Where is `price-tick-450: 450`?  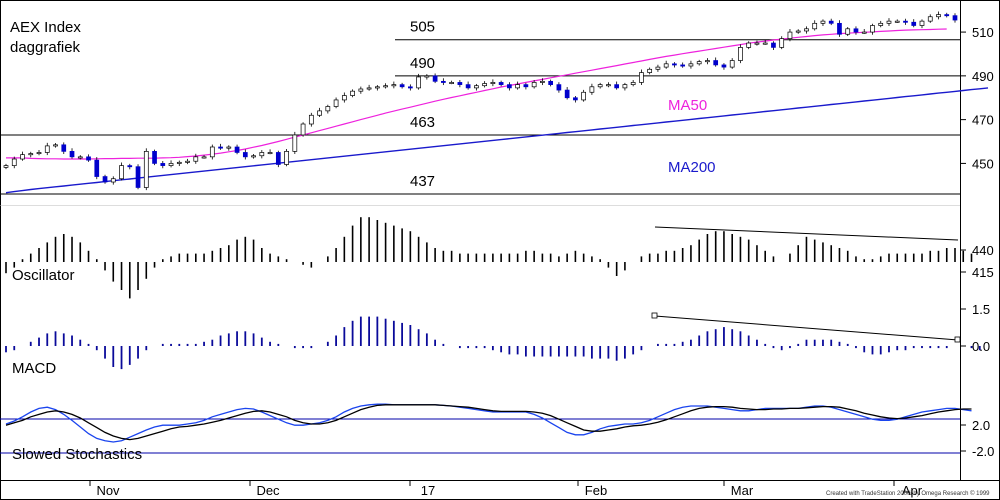 price-tick-450: 450 is located at coordinates (983, 163).